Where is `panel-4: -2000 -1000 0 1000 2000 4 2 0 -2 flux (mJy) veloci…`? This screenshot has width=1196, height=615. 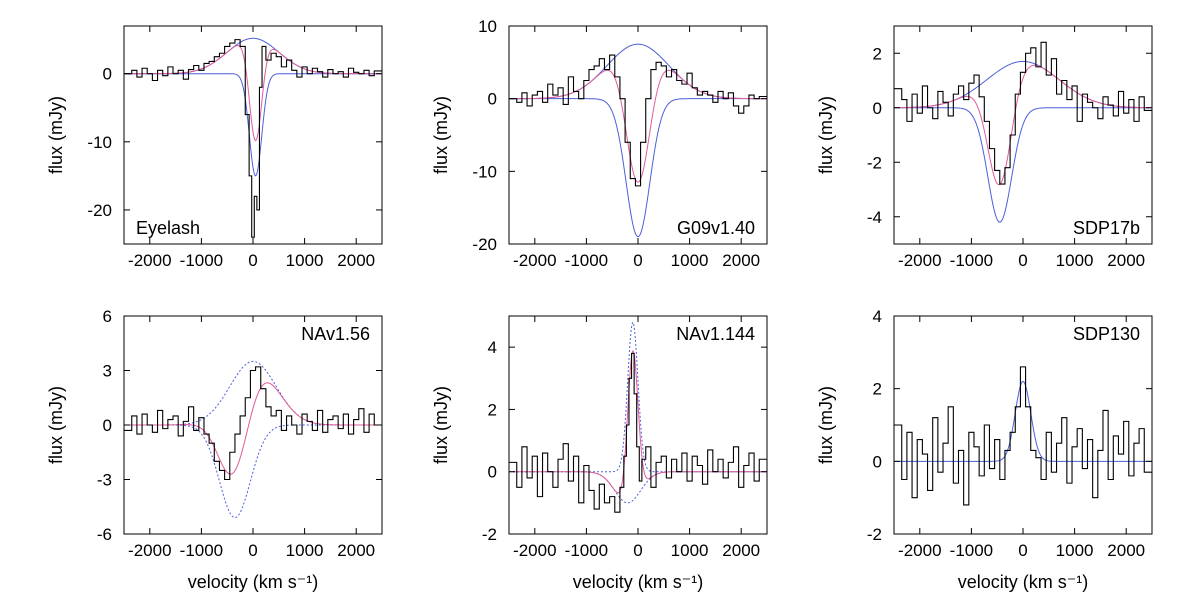 panel-4: -2000 -1000 0 1000 2000 4 2 0 -2 flux (mJy) veloci… is located at coordinates (599, 453).